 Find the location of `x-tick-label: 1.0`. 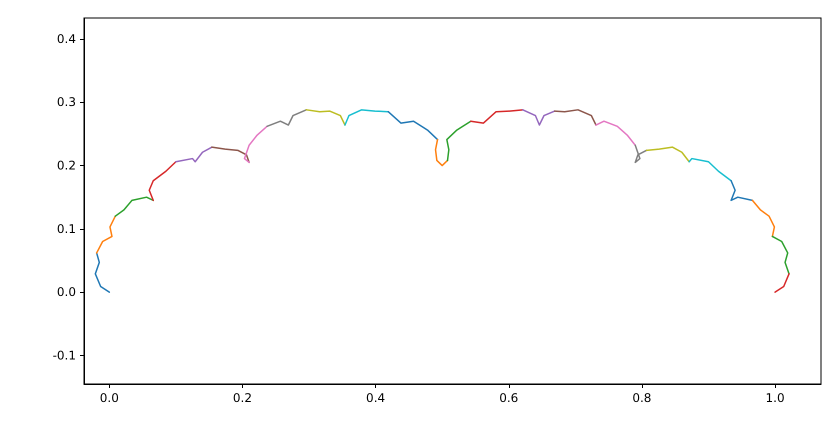

x-tick-label: 1.0 is located at coordinates (775, 398).